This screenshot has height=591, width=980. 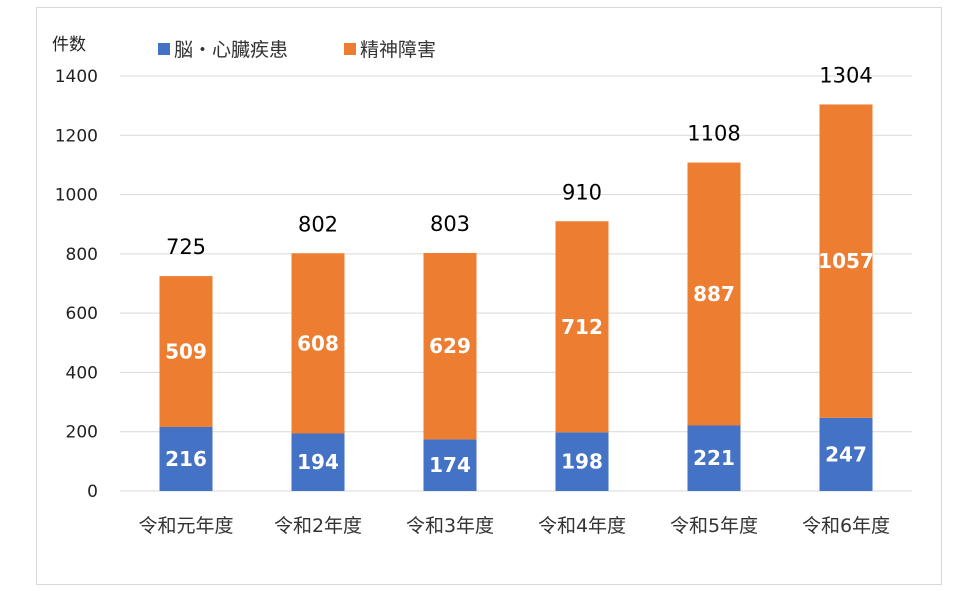 I want to click on data-label-series-1: 174, so click(x=450, y=465).